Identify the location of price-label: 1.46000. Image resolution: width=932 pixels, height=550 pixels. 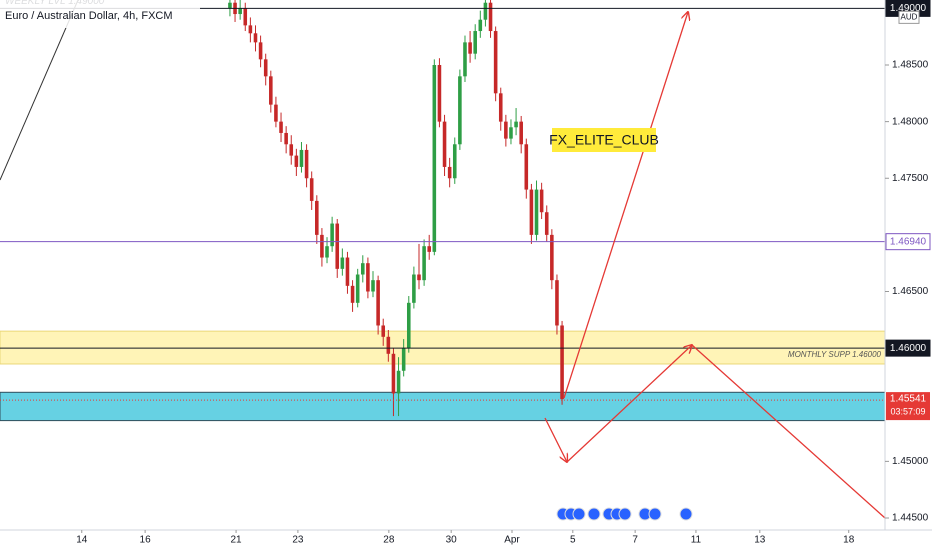
(908, 348).